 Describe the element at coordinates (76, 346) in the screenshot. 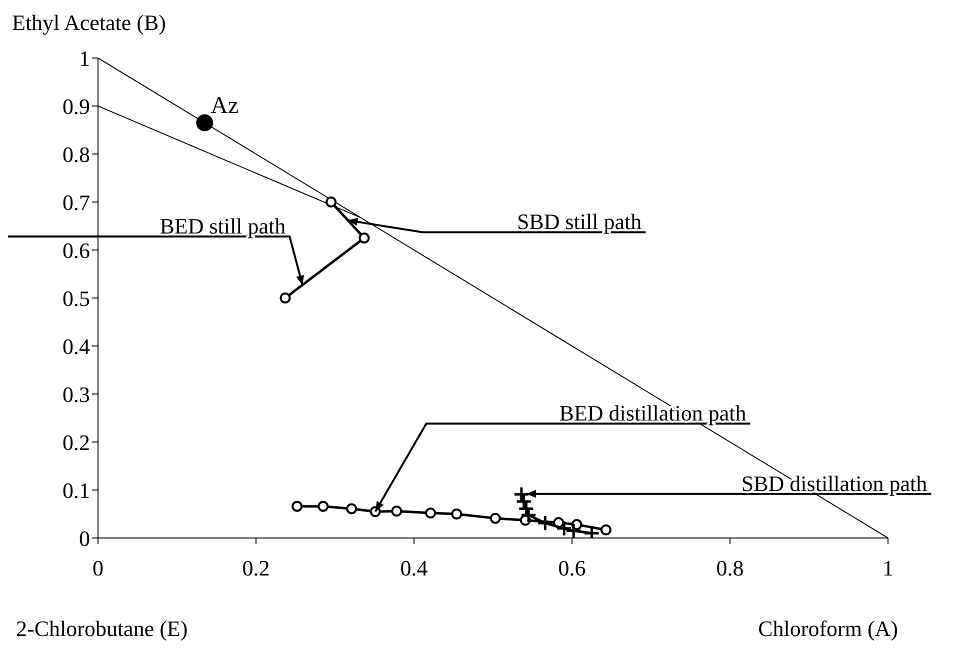

I see `y-tick-label: 0.4` at that location.